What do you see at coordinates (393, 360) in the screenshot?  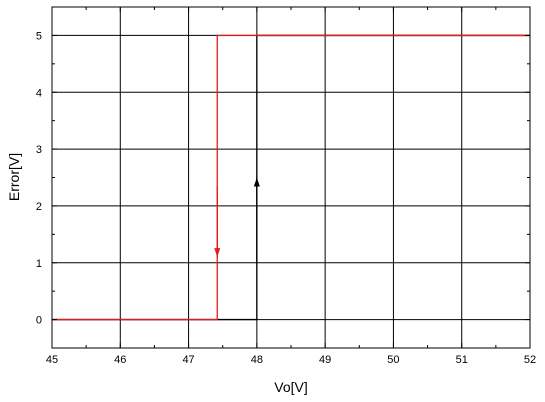 I see `x-tick-label: 50` at bounding box center [393, 360].